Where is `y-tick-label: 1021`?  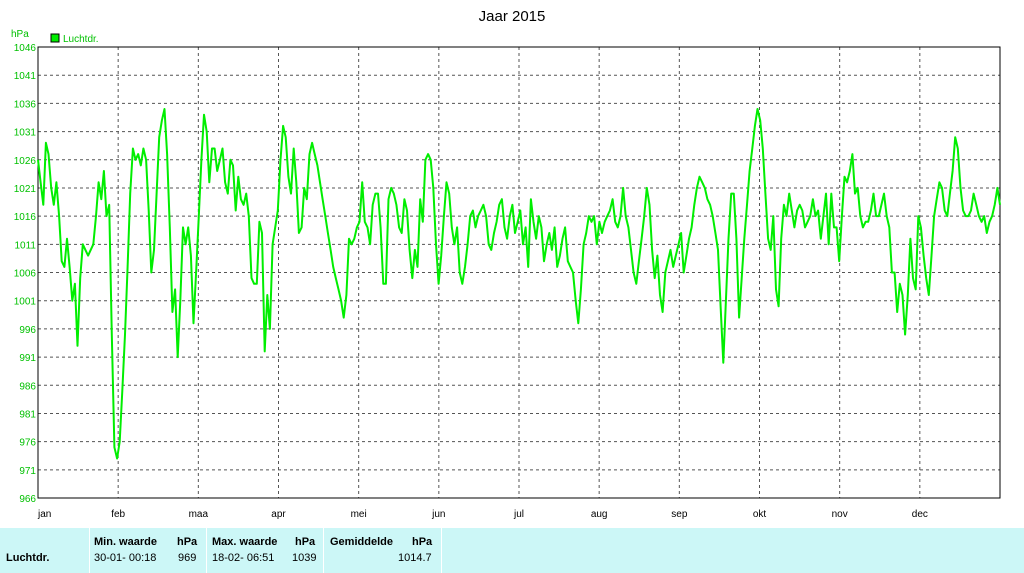 y-tick-label: 1021 is located at coordinates (25, 189).